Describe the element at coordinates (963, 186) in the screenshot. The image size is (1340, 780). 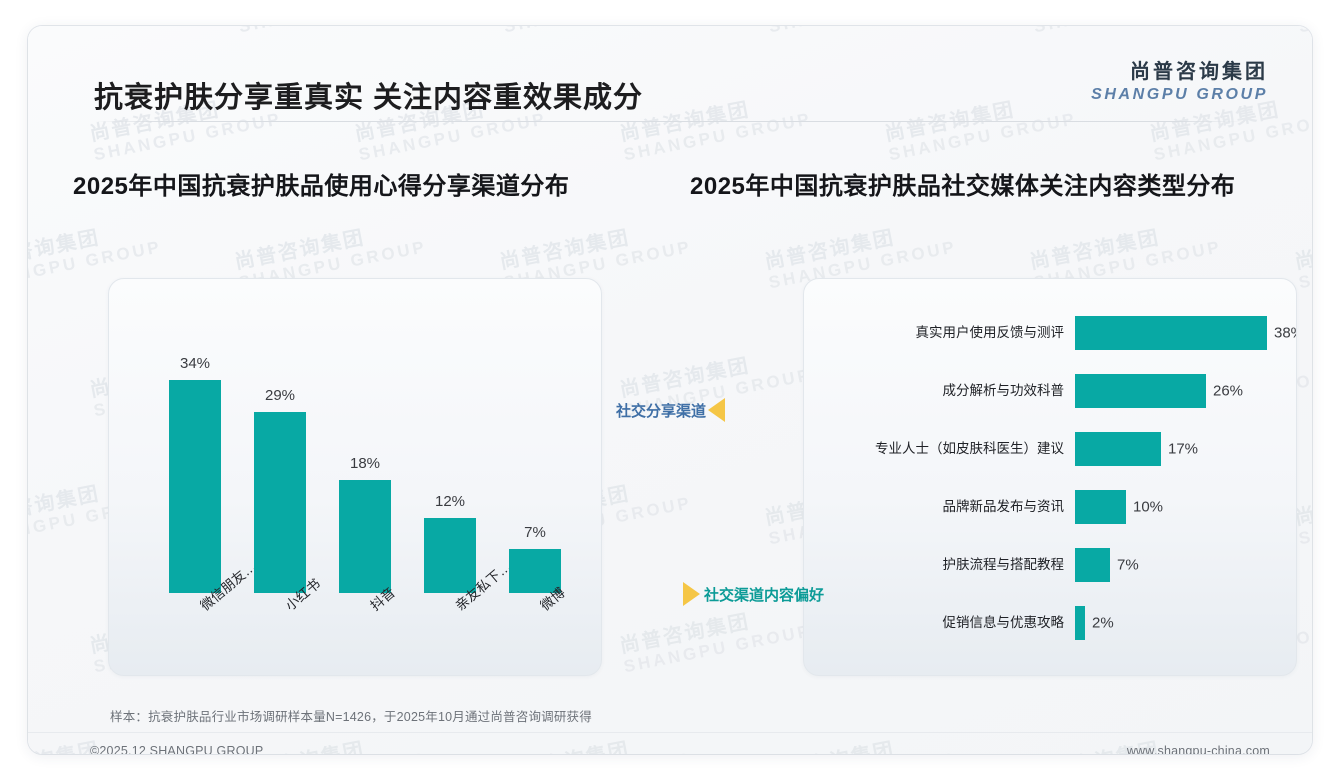
I see `right-chart-title: 2025年中国抗衰护肤品社交媒体关注内容类型分布` at that location.